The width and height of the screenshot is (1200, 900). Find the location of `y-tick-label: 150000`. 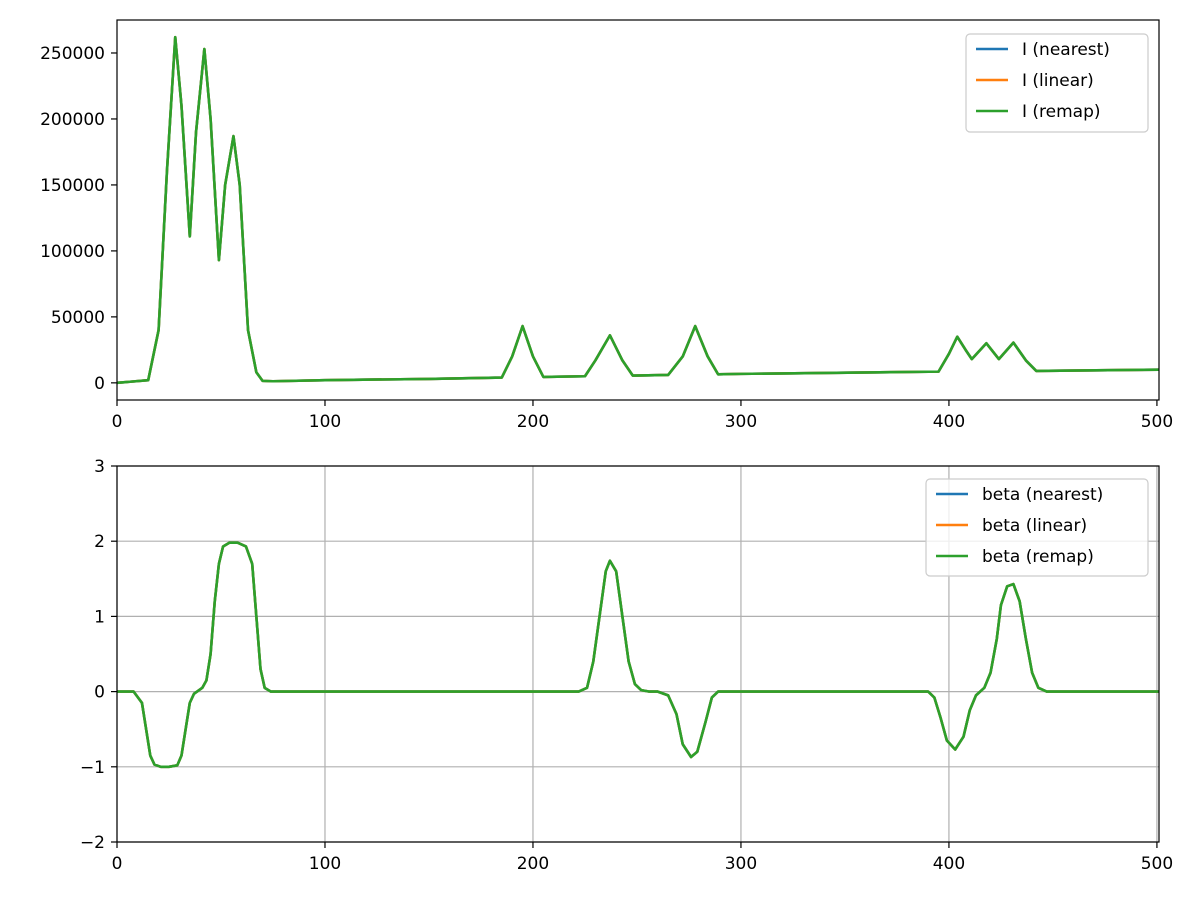

y-tick-label: 150000 is located at coordinates (72, 186).